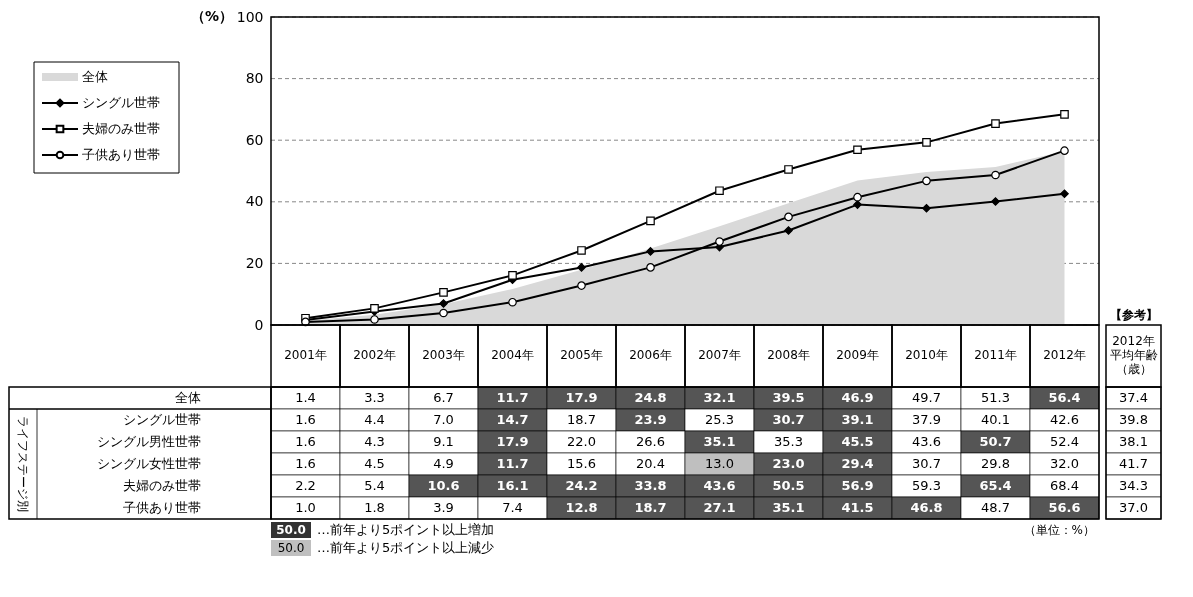 The height and width of the screenshot is (597, 1193). Describe the element at coordinates (374, 354) in the screenshot. I see `x-tick-label: 2002年` at that location.